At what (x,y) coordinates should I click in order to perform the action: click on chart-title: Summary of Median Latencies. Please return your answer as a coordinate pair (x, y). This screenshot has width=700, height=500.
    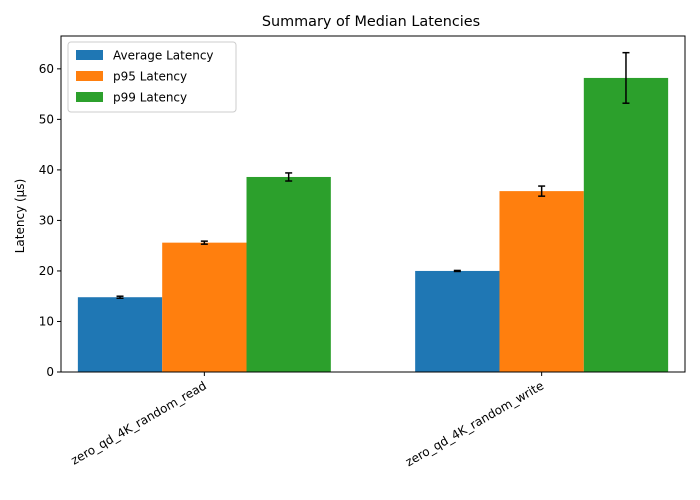
    Looking at the image, I should click on (371, 22).